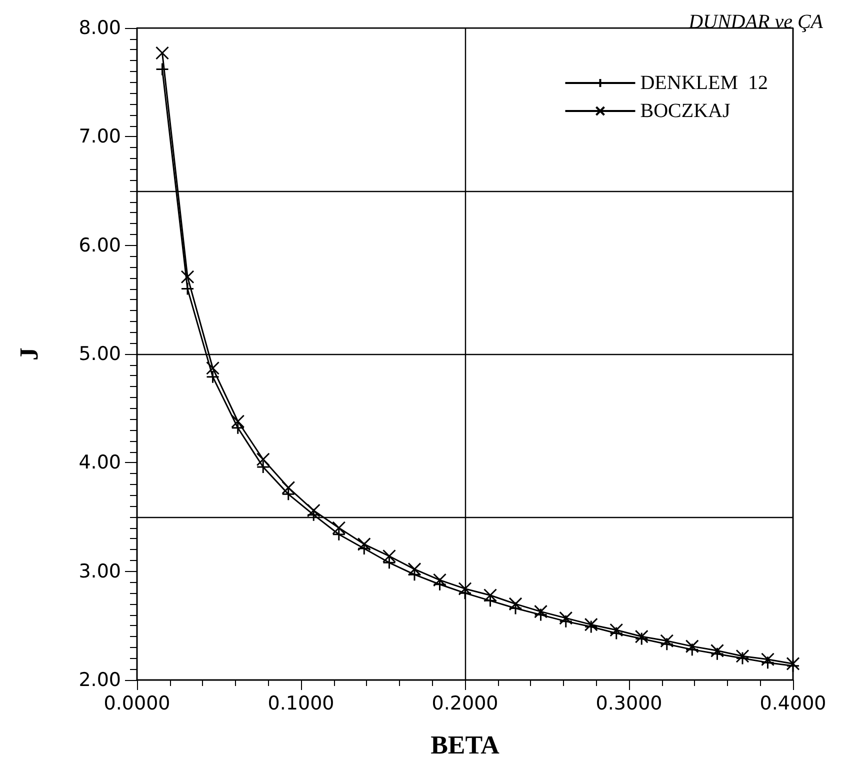 Image resolution: width=841 pixels, height=778 pixels. What do you see at coordinates (685, 111) in the screenshot?
I see `legend-label: BOCZKAJ` at bounding box center [685, 111].